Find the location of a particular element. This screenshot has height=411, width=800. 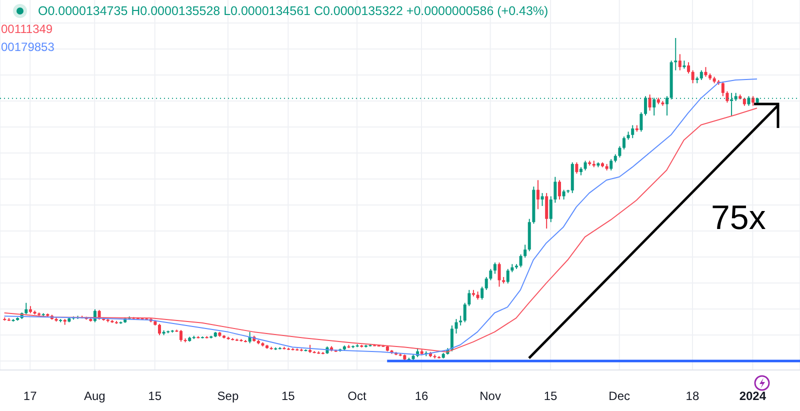

text: O0.0000134735 H0.0000135528 L0.0000134561 C0.0000135322 +0.0000000586 (+0.43%) is located at coordinates (293, 11).